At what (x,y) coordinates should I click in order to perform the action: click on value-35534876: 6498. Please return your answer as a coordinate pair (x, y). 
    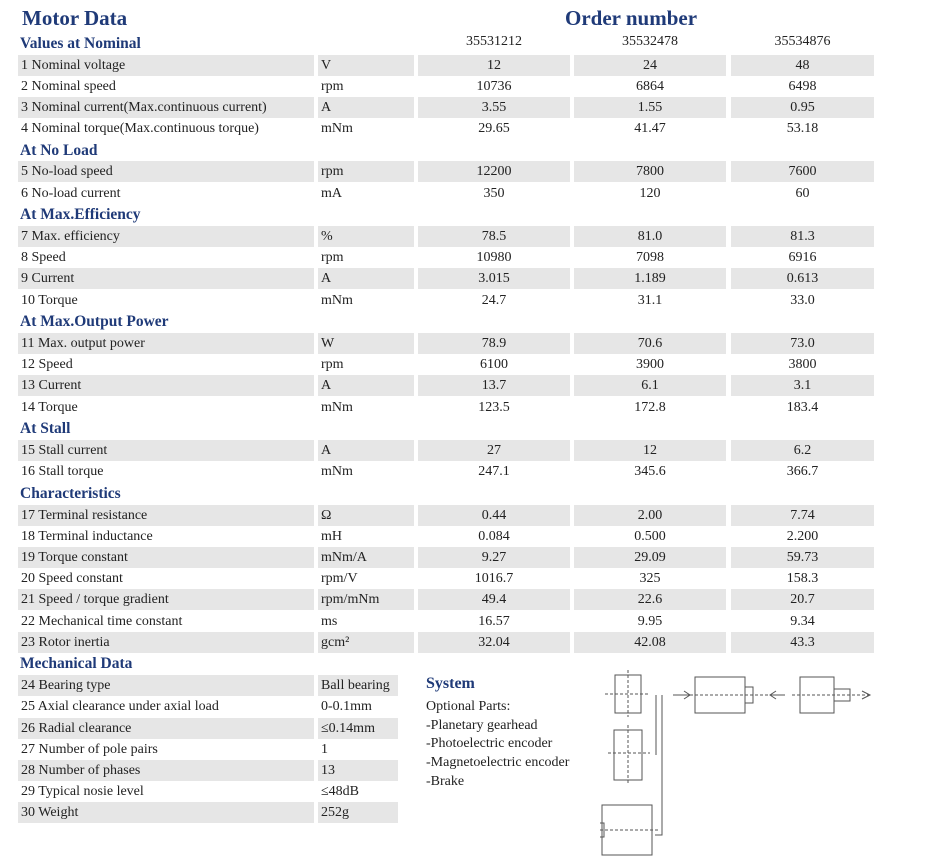
    Looking at the image, I should click on (802, 86).